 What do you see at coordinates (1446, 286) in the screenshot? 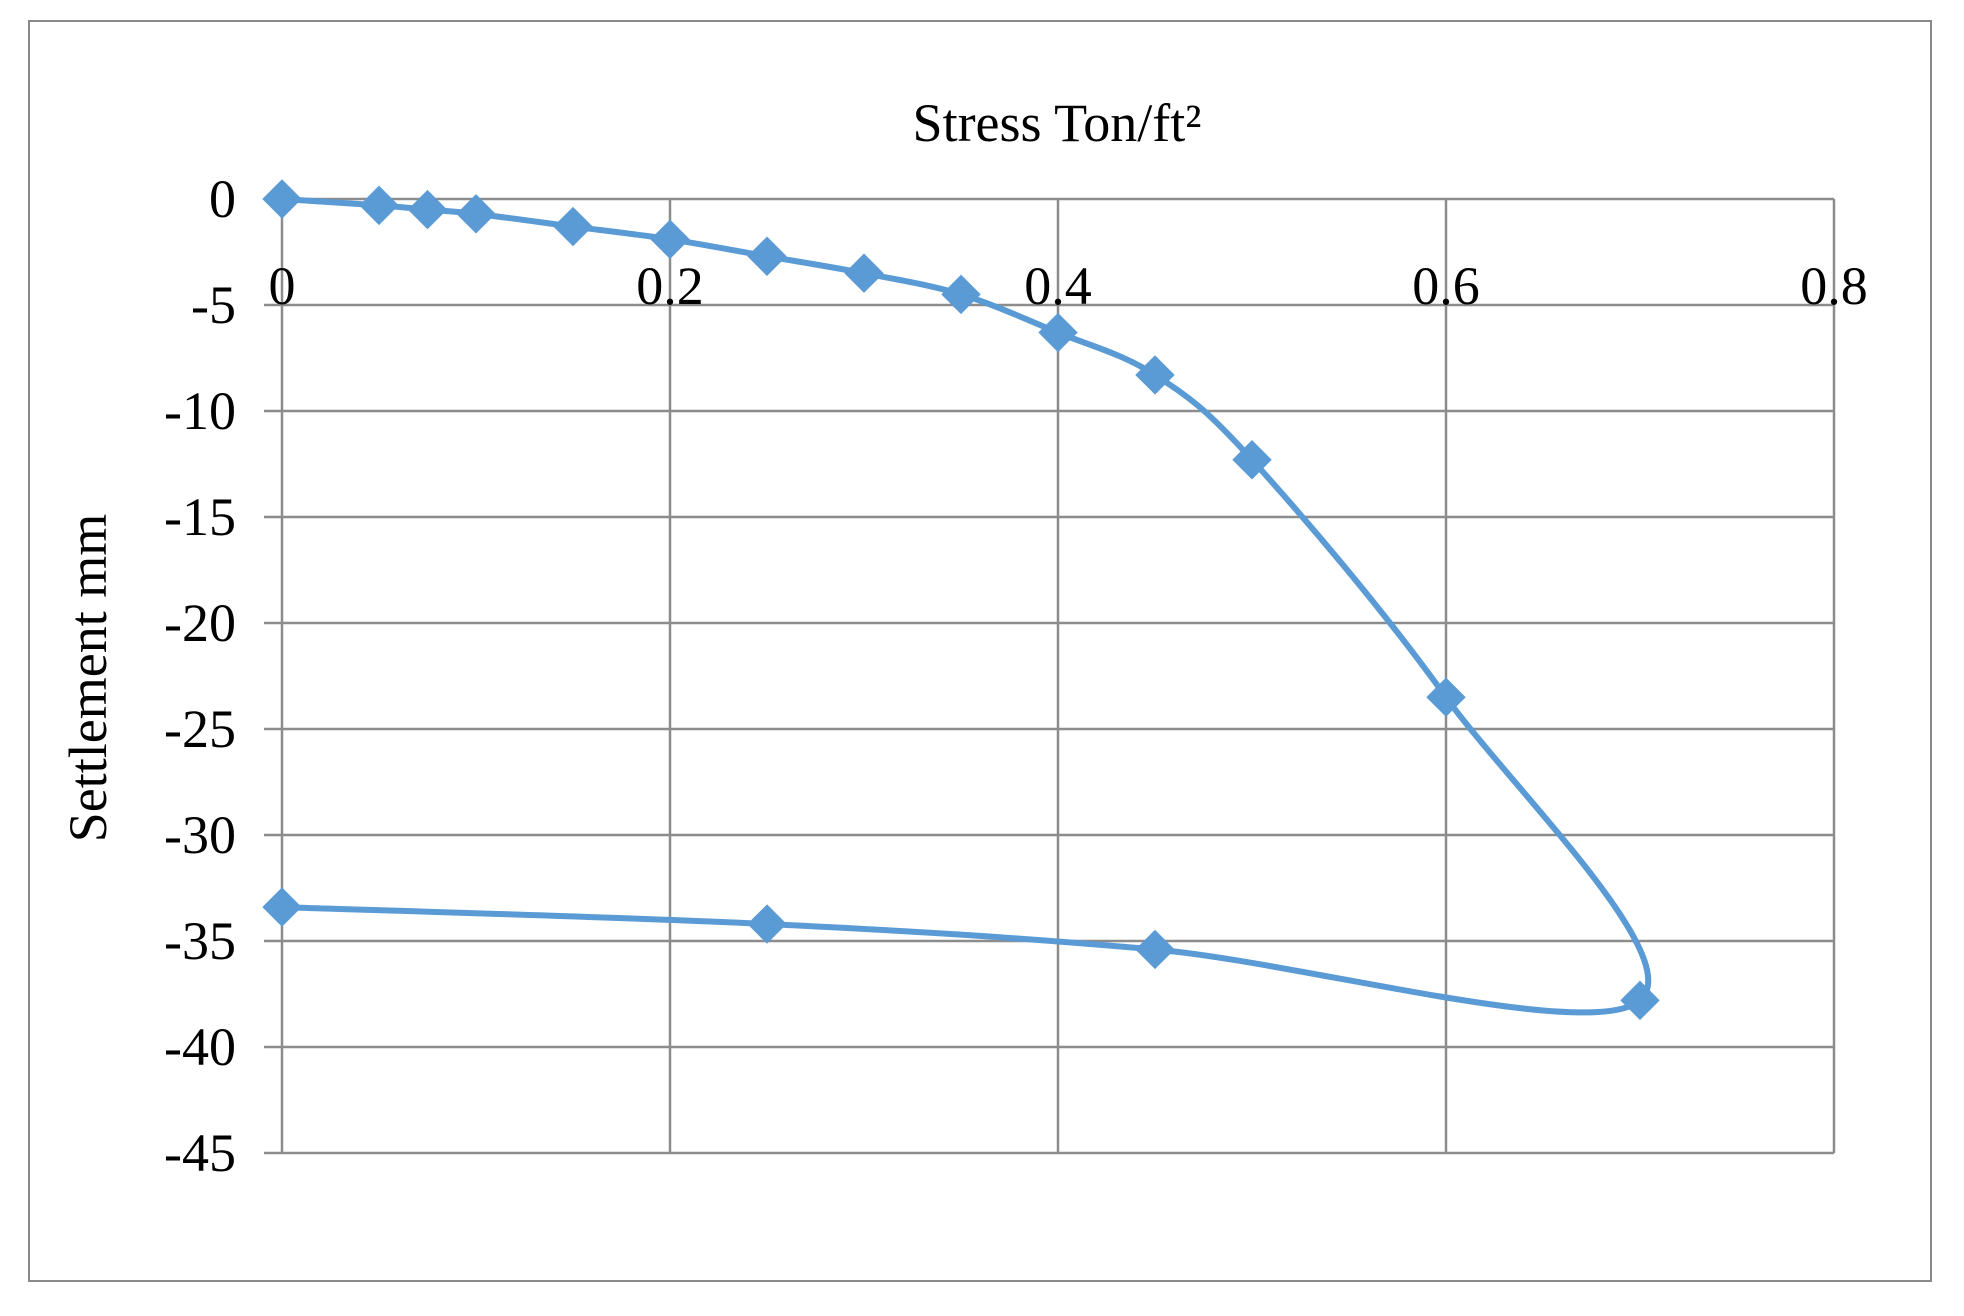
I see `x-tick-label: 0.6` at bounding box center [1446, 286].